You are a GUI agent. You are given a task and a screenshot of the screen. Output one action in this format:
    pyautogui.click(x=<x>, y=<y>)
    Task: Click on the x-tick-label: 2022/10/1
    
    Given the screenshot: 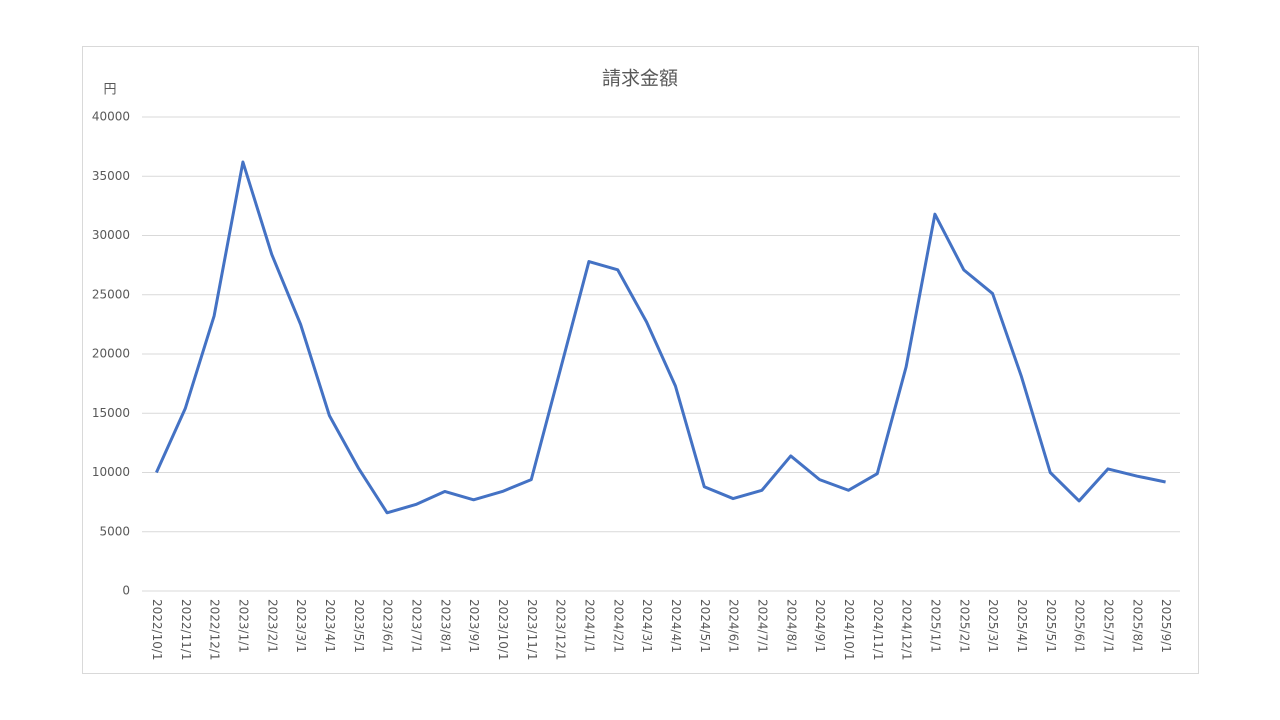 What is the action you would take?
    pyautogui.click(x=157, y=630)
    